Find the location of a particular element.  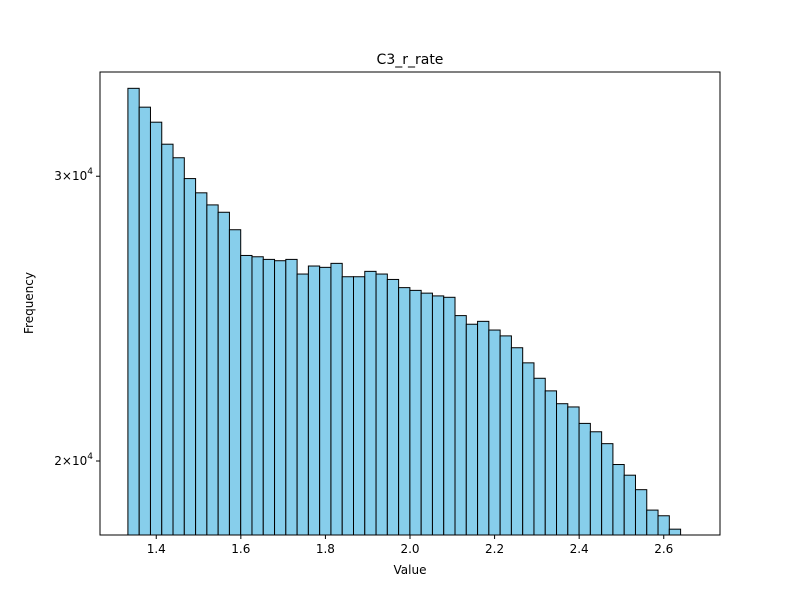

y-tick-label: 2×10⁴ is located at coordinates (73, 460).